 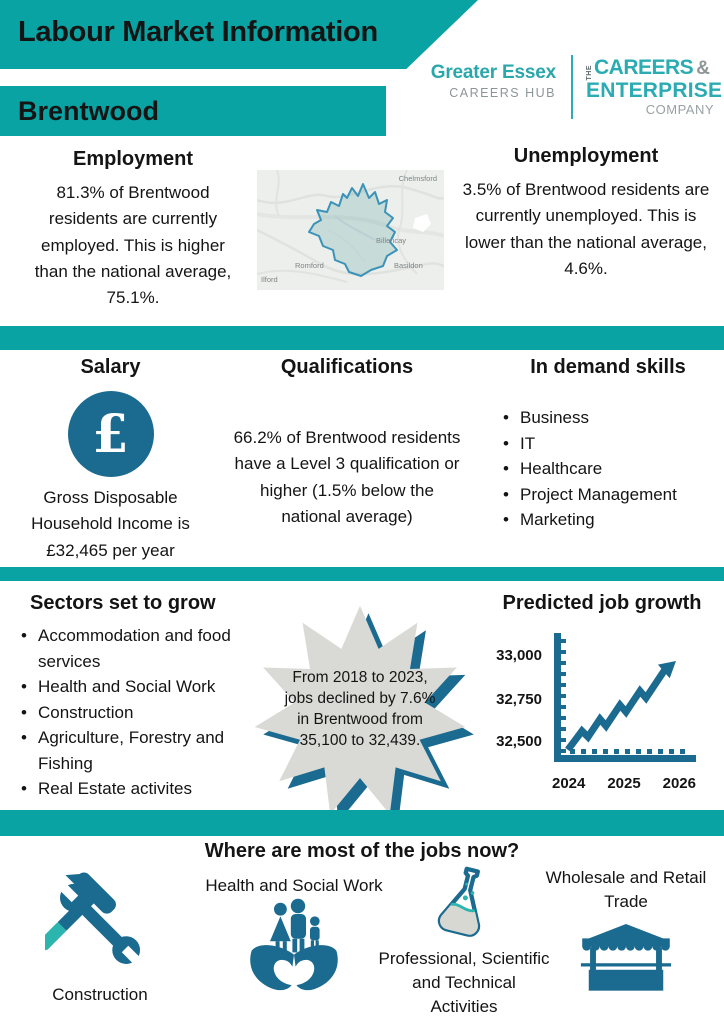 What do you see at coordinates (294, 944) in the screenshot?
I see `hands-family-icon` at bounding box center [294, 944].